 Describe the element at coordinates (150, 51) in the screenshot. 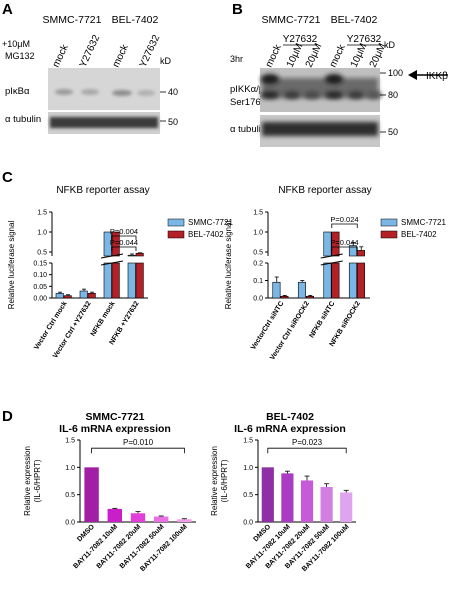

I see `lane-label-a-4: Y27632` at that location.